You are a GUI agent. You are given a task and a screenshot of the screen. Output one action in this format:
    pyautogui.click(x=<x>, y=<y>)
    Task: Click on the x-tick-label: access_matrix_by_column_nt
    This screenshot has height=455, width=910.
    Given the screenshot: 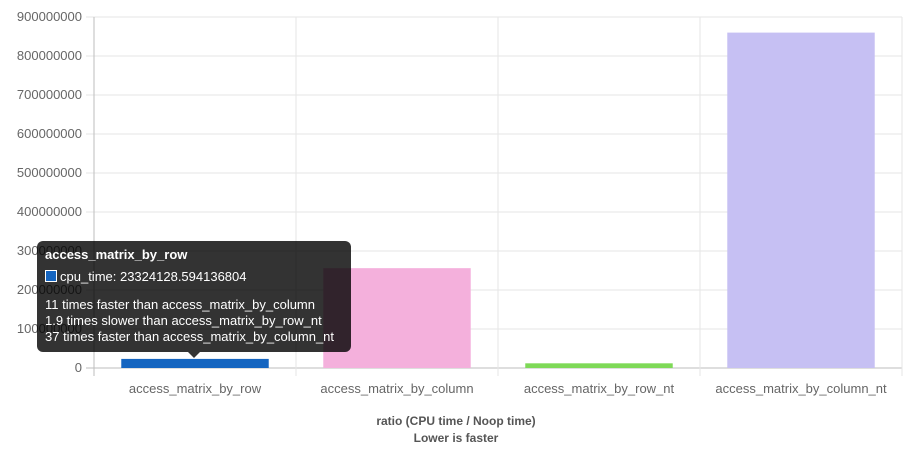 What is the action you would take?
    pyautogui.click(x=801, y=388)
    